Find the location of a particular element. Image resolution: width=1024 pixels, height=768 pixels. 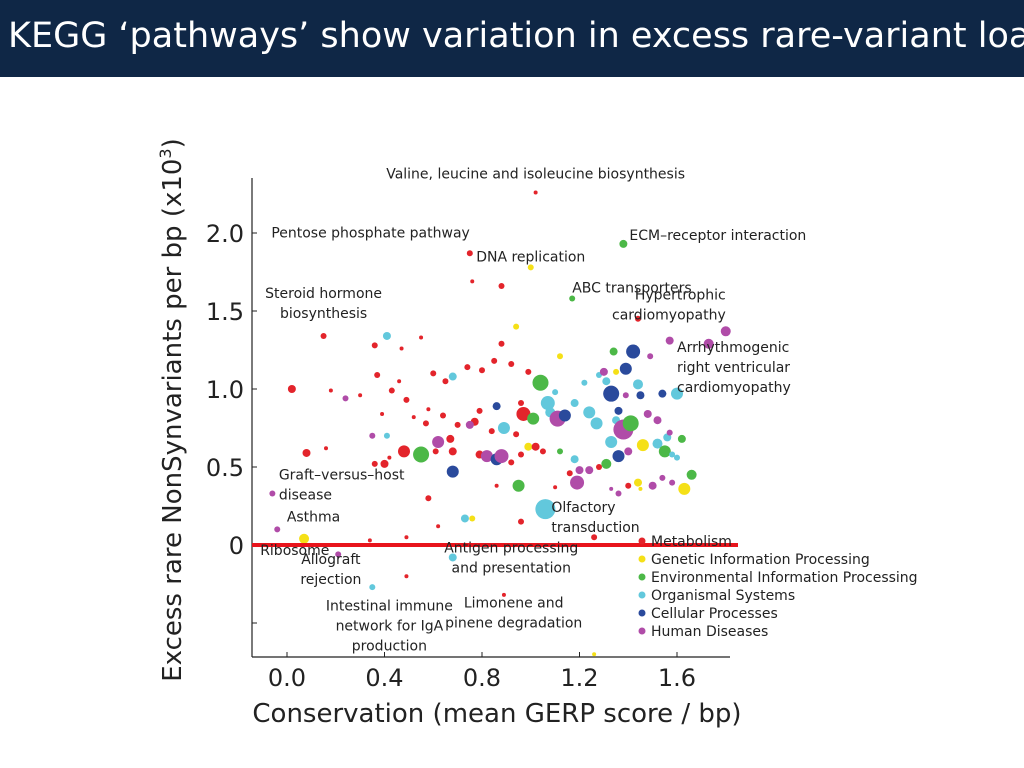

annotation-line: Steroid hormone is located at coordinates (323, 294).